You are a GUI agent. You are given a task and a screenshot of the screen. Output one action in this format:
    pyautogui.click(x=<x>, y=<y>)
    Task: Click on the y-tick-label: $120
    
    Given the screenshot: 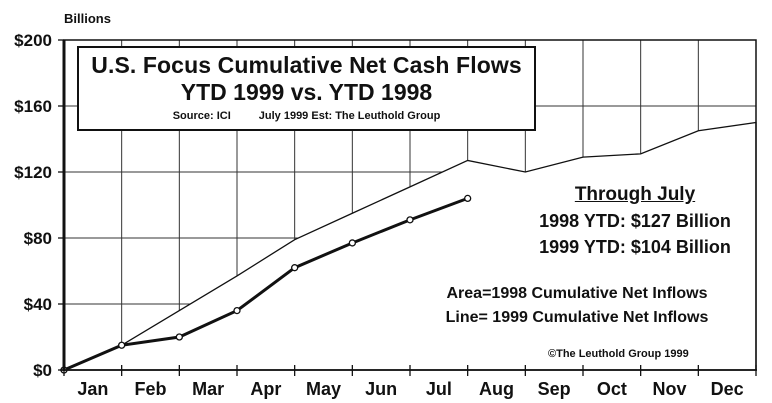 What is the action you would take?
    pyautogui.click(x=33, y=172)
    